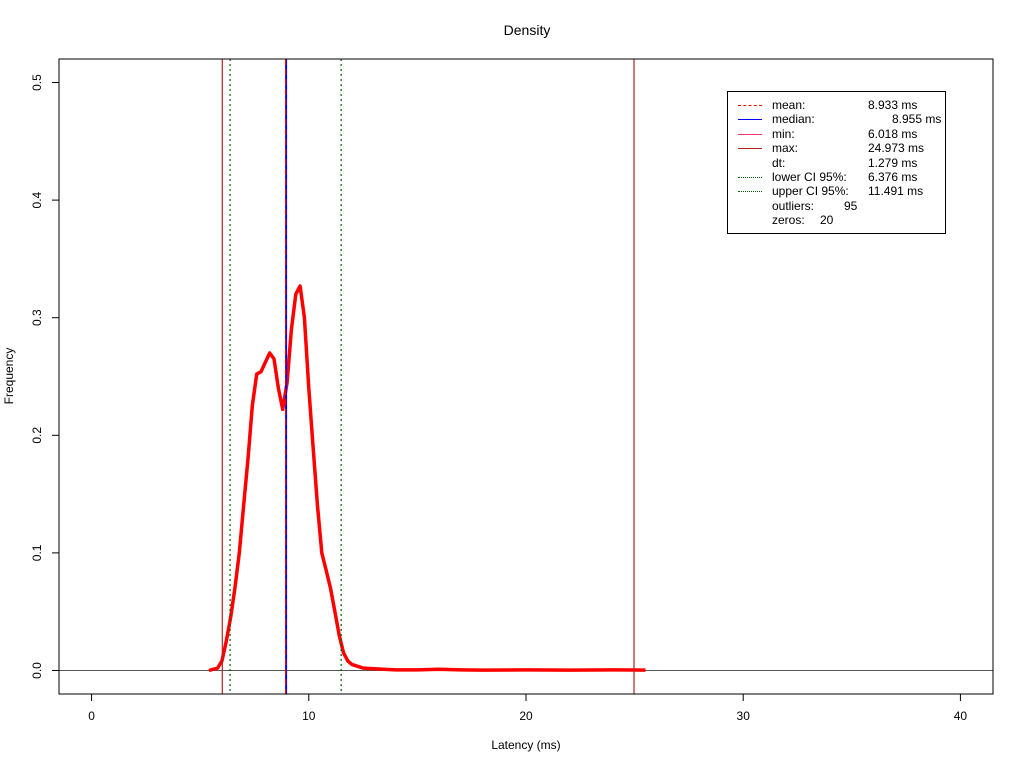  What do you see at coordinates (836, 134) in the screenshot?
I see `legend-entry: min: 6.018 ms` at bounding box center [836, 134].